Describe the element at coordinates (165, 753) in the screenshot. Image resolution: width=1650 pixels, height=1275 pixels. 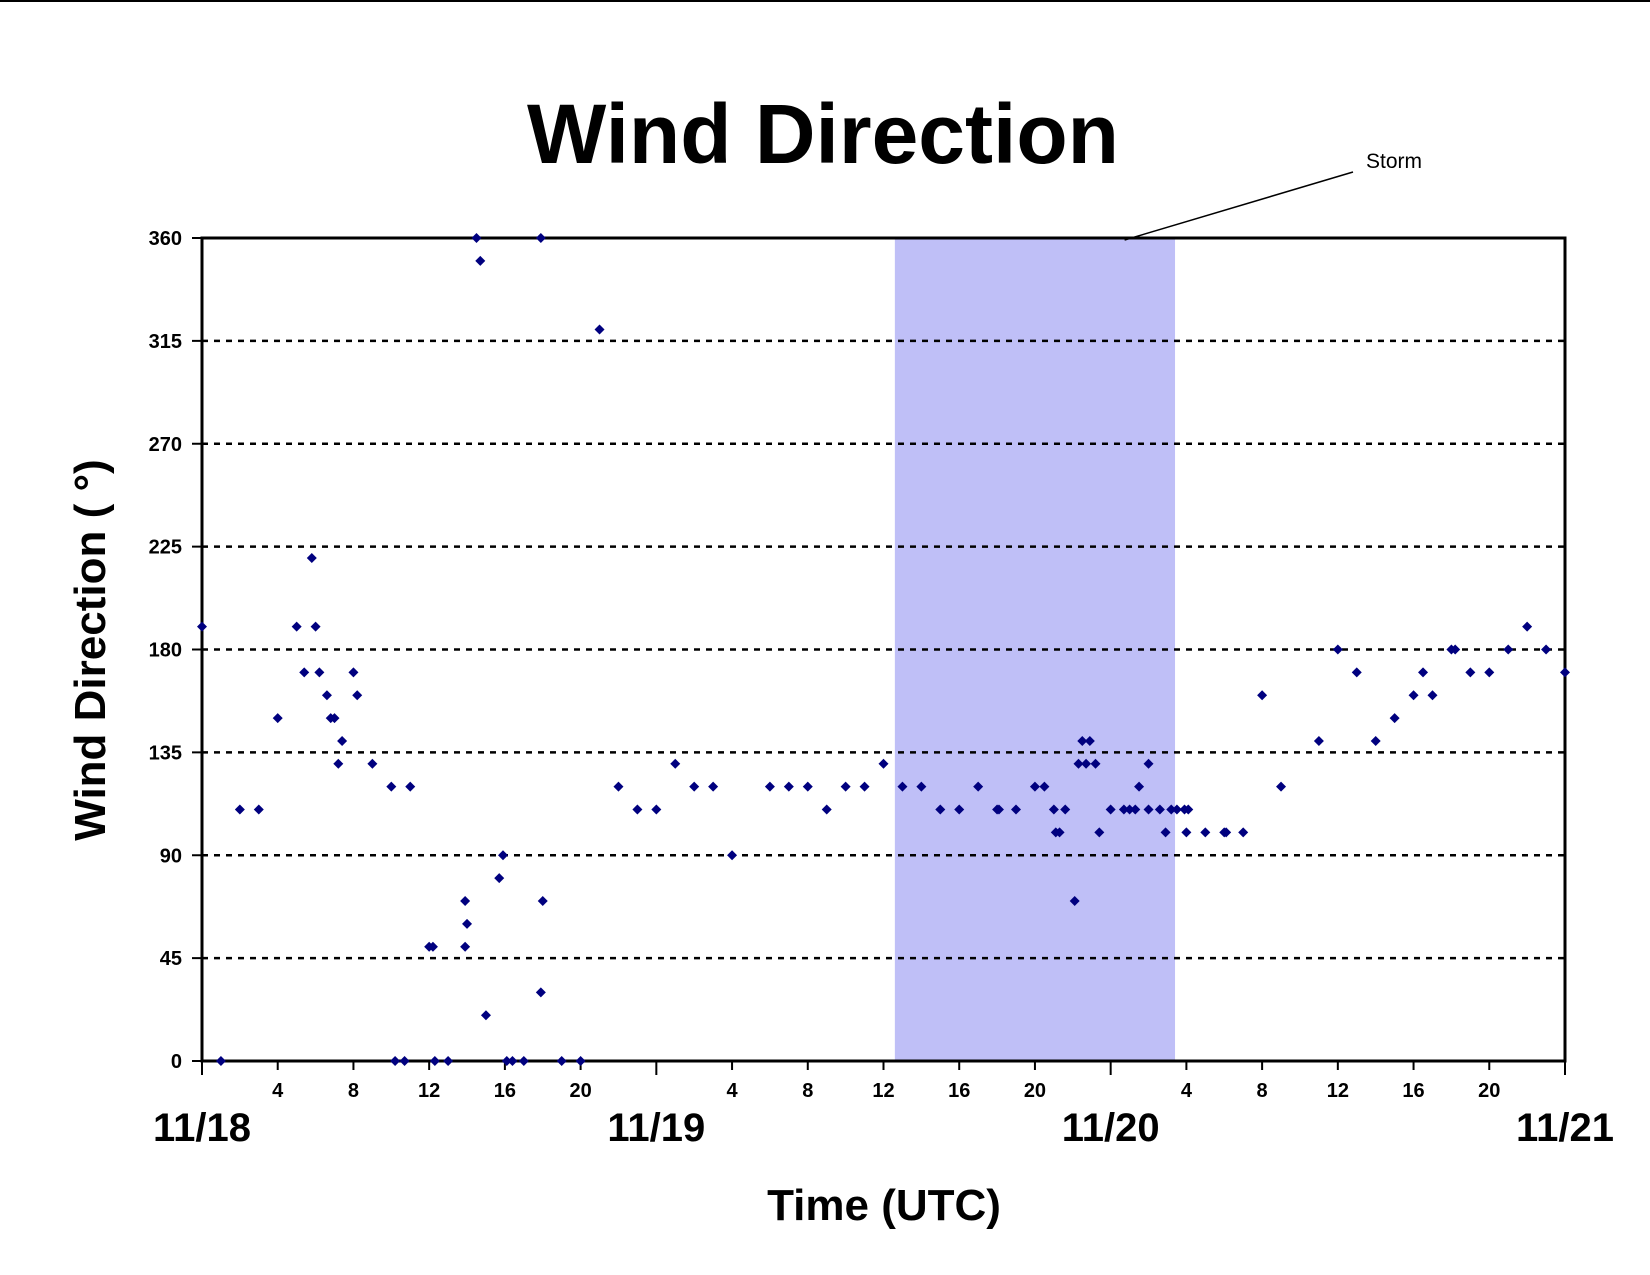
I see `y-tick-label: 135` at that location.